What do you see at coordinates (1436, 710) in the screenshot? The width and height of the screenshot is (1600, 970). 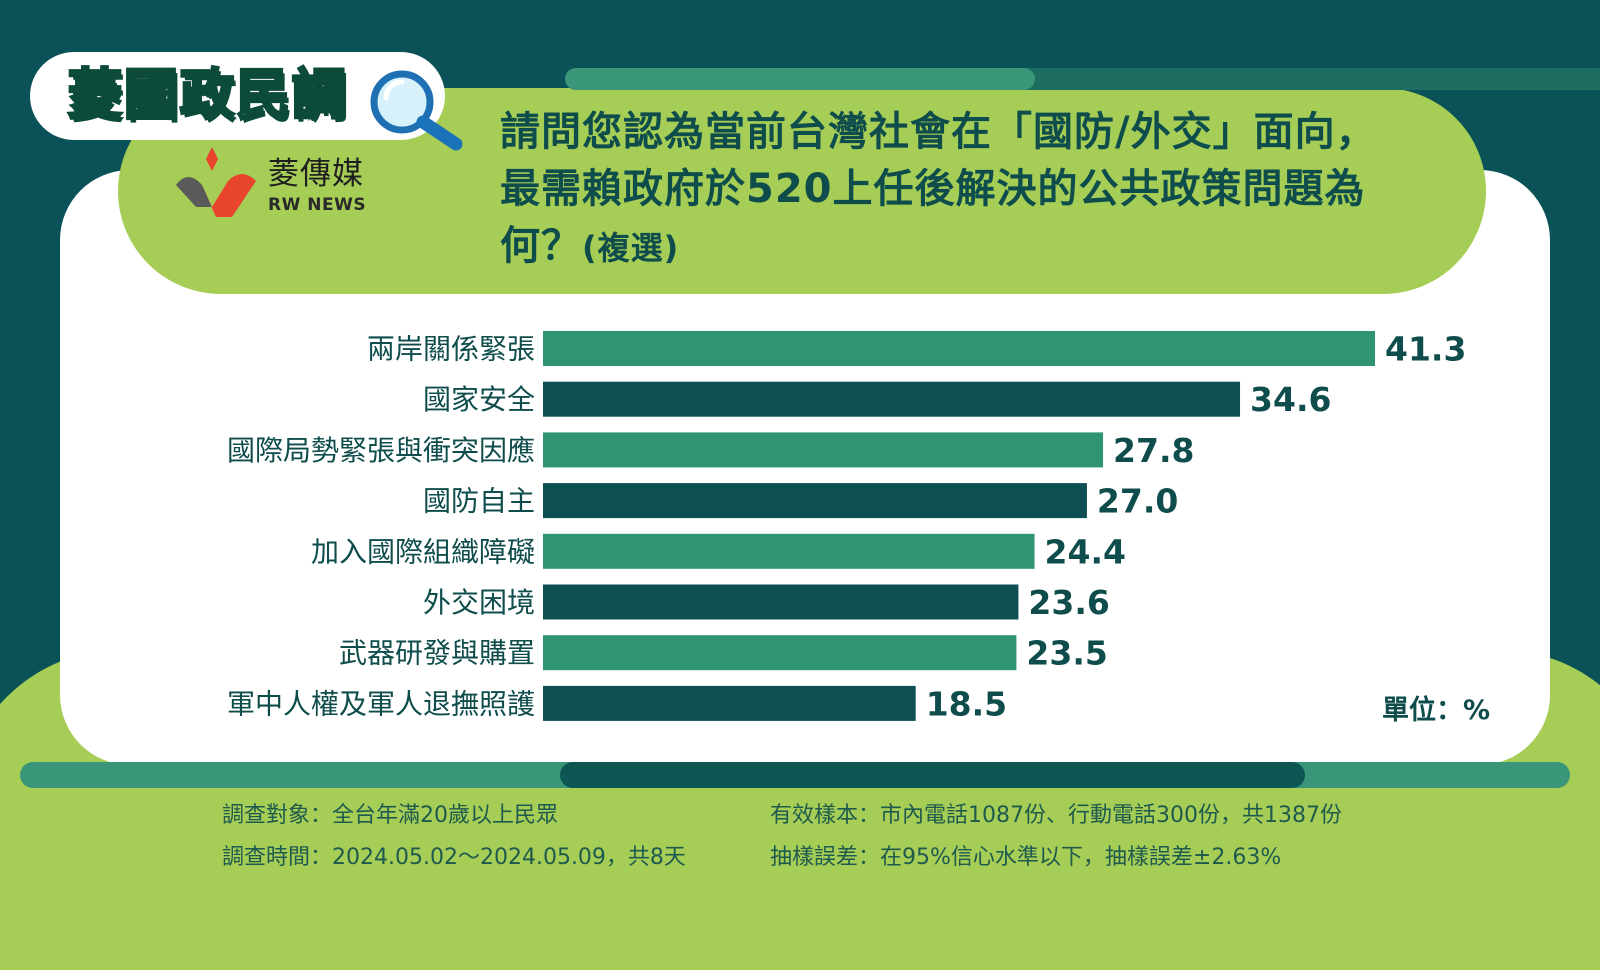 I see `unit-label: 單位：%` at bounding box center [1436, 710].